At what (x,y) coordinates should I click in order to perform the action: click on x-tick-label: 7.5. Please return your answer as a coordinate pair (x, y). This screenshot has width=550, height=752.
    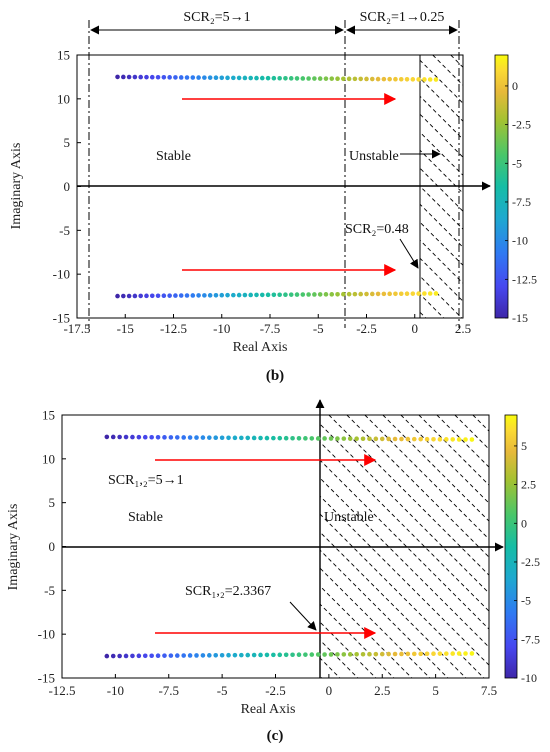
    Looking at the image, I should click on (489, 690).